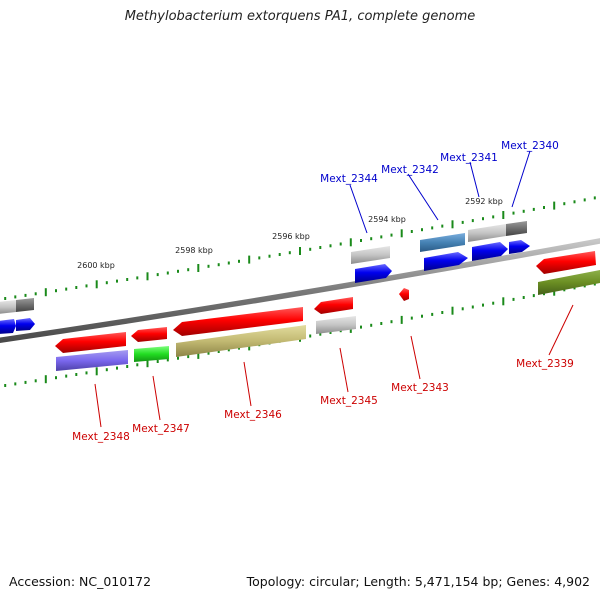 The width and height of the screenshot is (600, 600). Describe the element at coordinates (241, 341) in the screenshot. I see `feature-mext-2346-gene` at that location.